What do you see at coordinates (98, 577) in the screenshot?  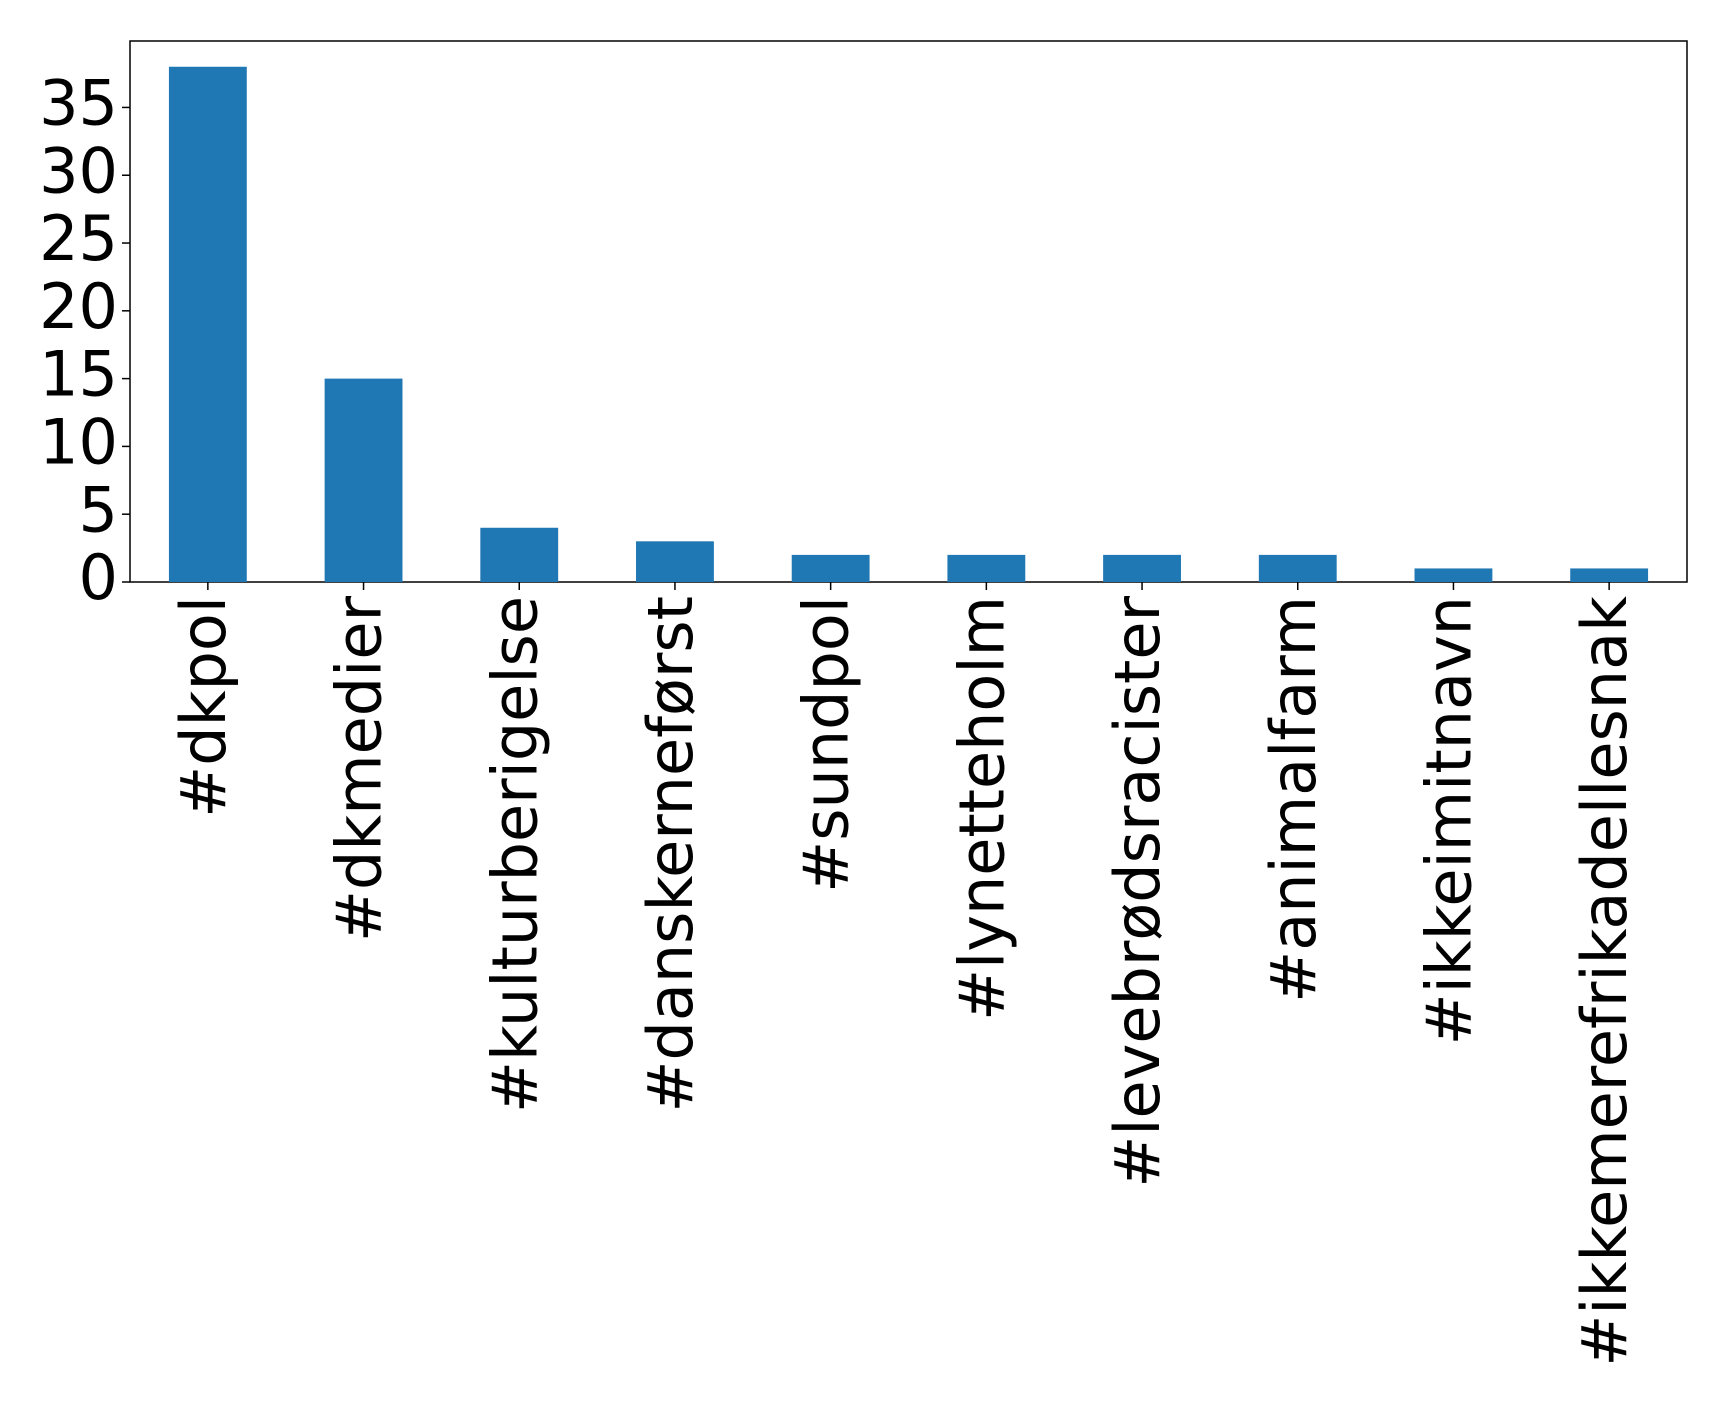 I see `y-tick-label: 0` at bounding box center [98, 577].